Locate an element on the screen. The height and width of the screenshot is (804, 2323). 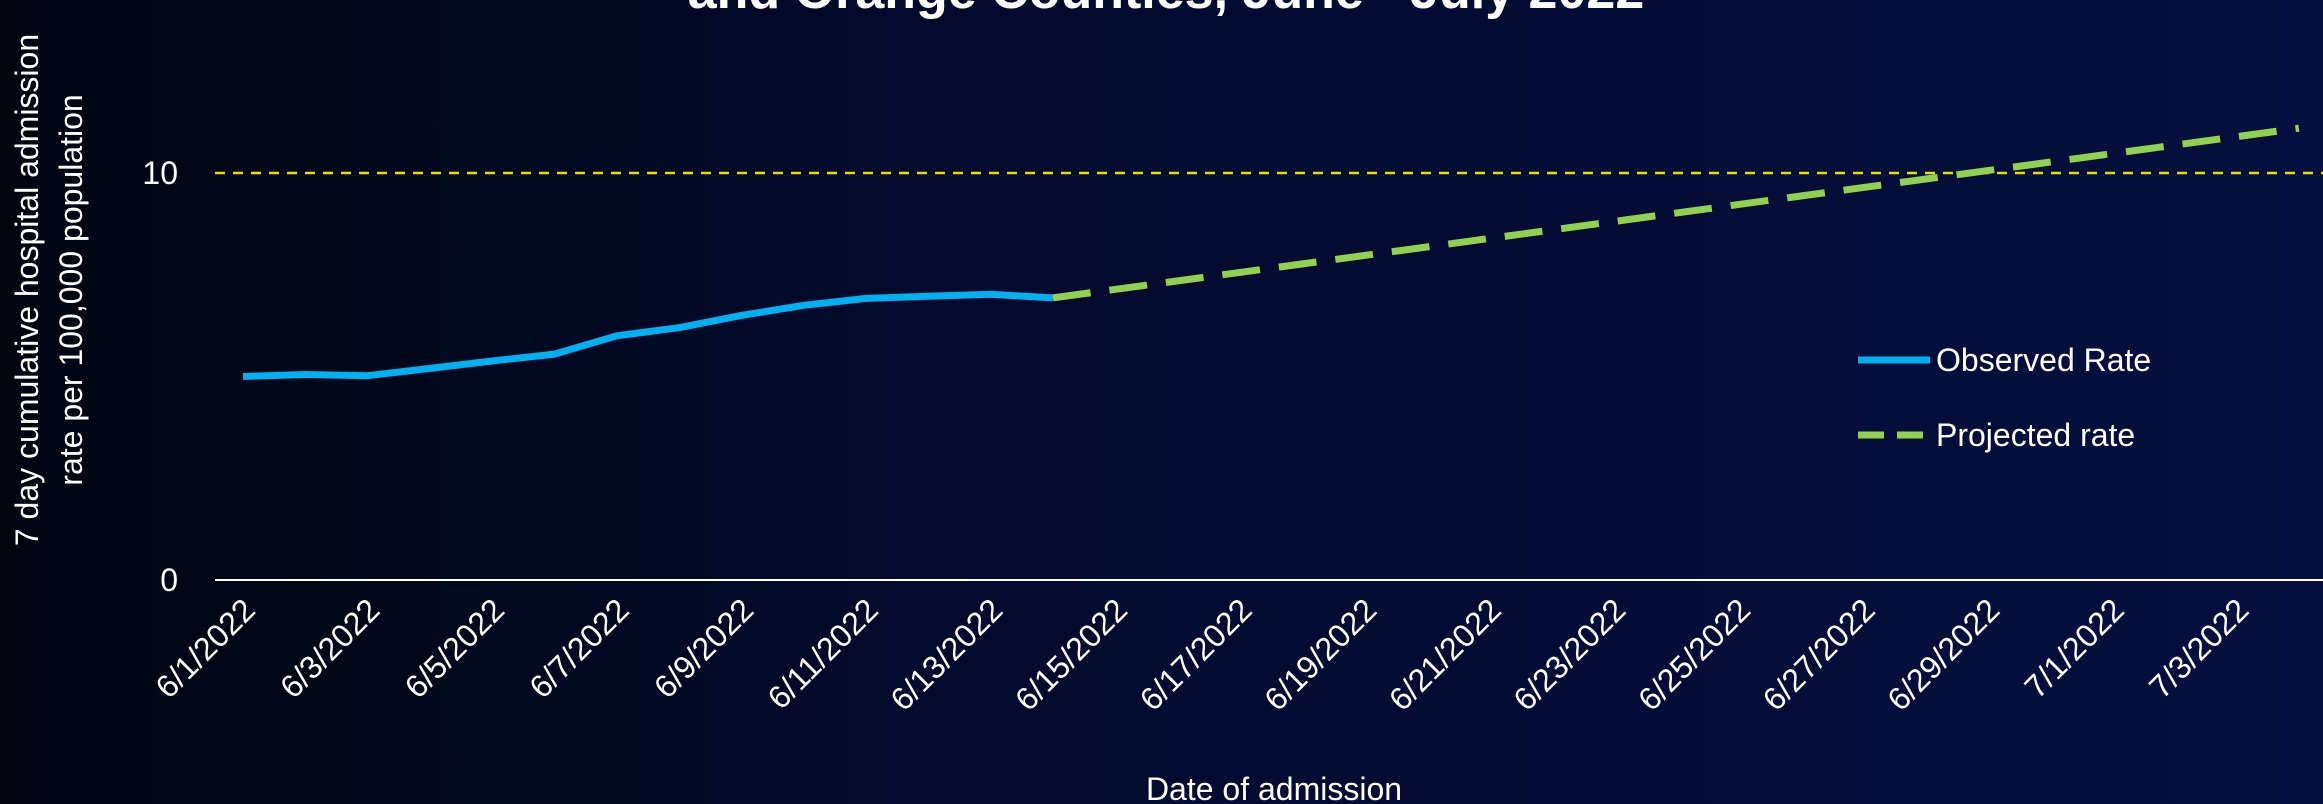
x-tick-label: 6/5/2022 is located at coordinates (455, 648).